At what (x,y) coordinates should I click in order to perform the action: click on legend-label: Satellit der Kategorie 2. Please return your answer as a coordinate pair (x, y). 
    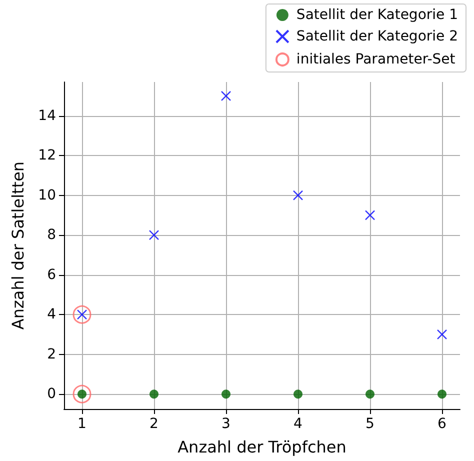
    Looking at the image, I should click on (377, 36).